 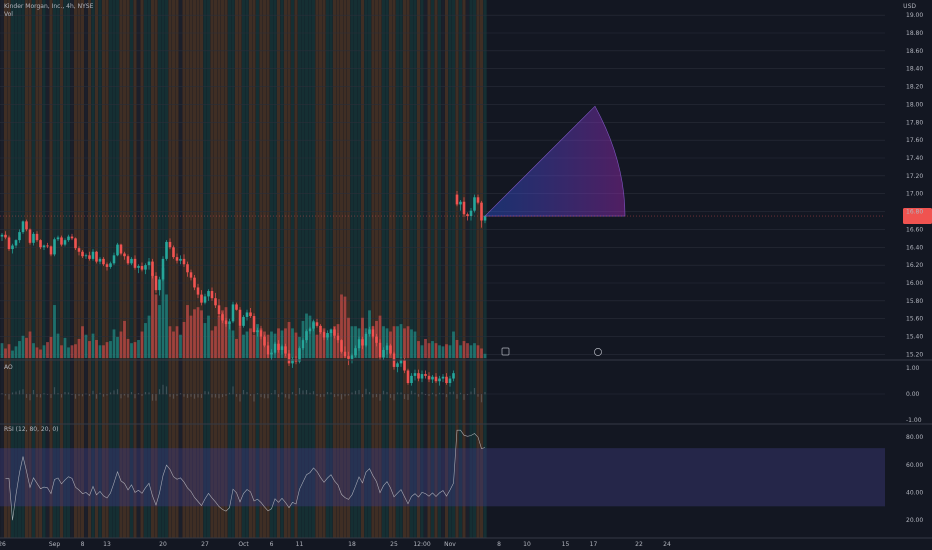 I want to click on dividend-marker, so click(x=505, y=351).